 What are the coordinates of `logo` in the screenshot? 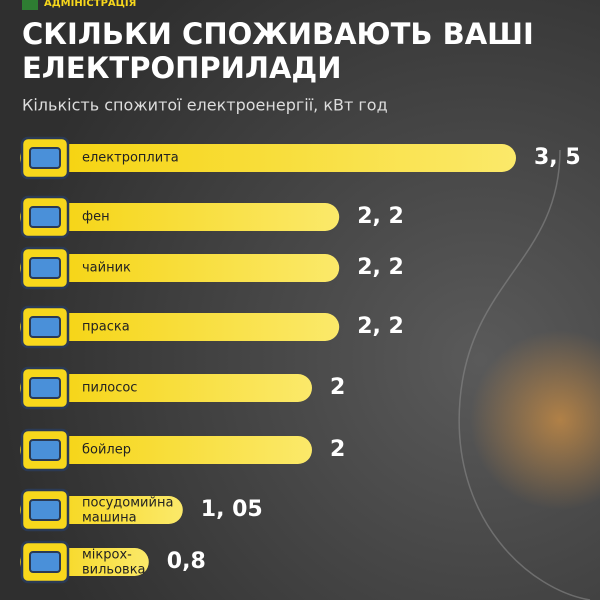 It's located at (30, 5).